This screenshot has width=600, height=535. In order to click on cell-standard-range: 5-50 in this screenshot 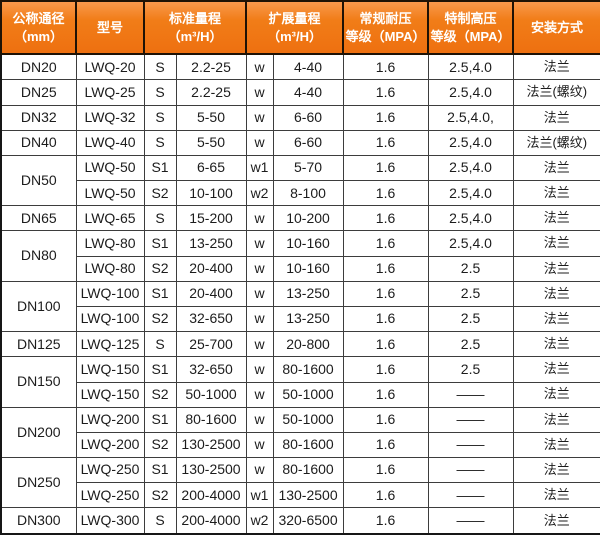, I will do `click(211, 142)`.